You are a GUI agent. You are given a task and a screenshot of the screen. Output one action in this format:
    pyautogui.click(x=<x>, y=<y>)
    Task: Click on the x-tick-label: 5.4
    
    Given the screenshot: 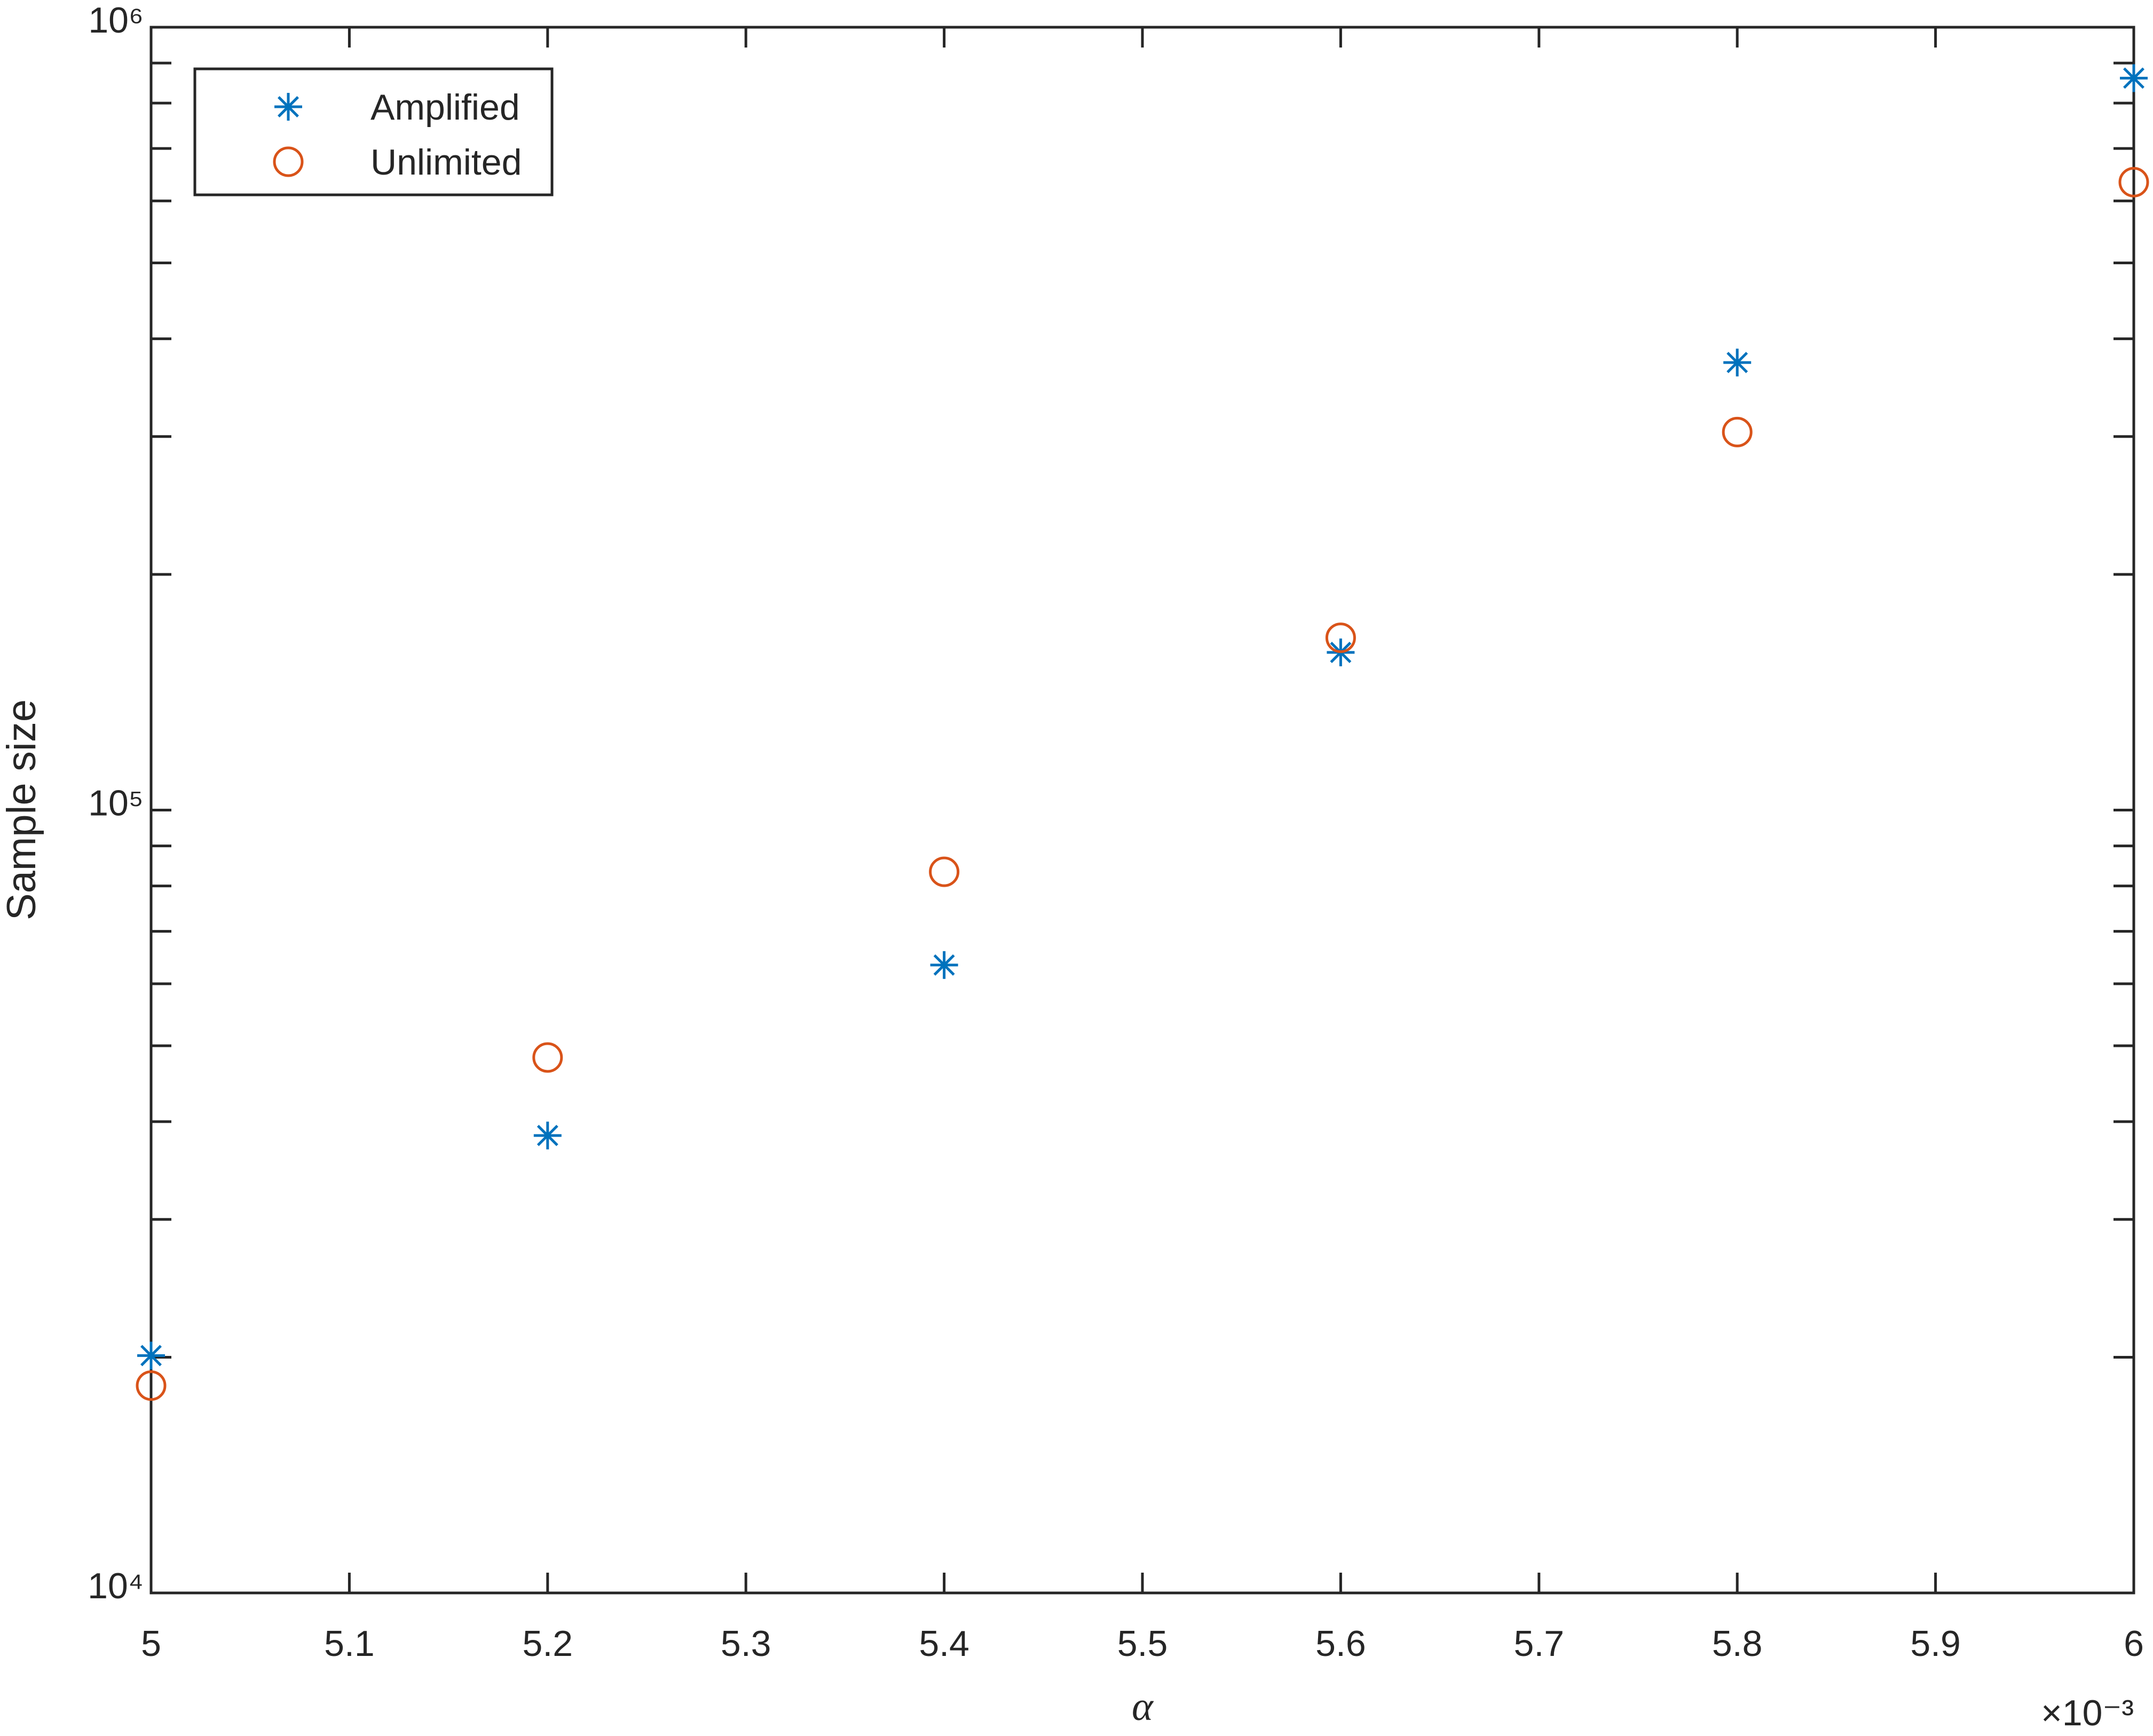 What is the action you would take?
    pyautogui.click(x=944, y=1643)
    